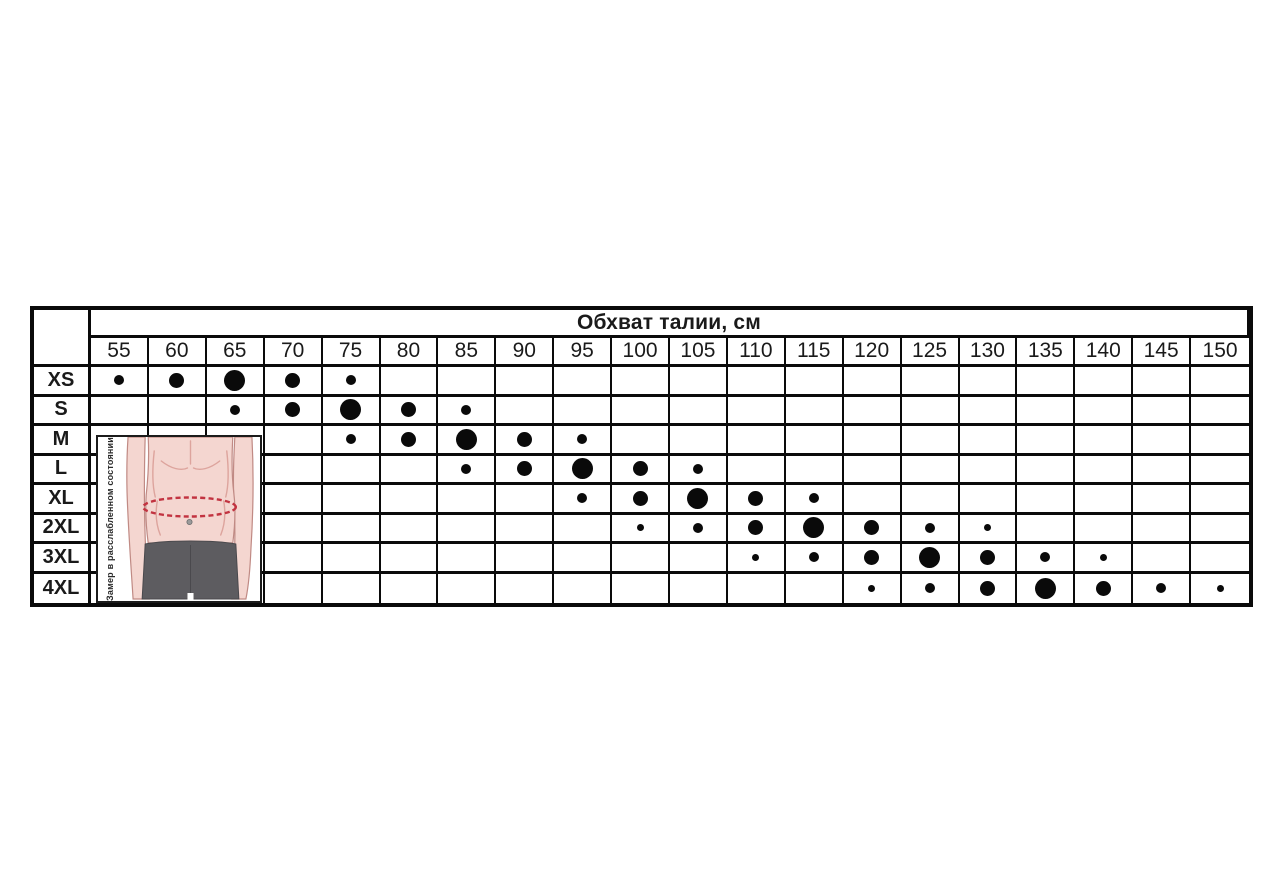 This screenshot has height=896, width=1280. I want to click on torso-shading, so click(190, 488).